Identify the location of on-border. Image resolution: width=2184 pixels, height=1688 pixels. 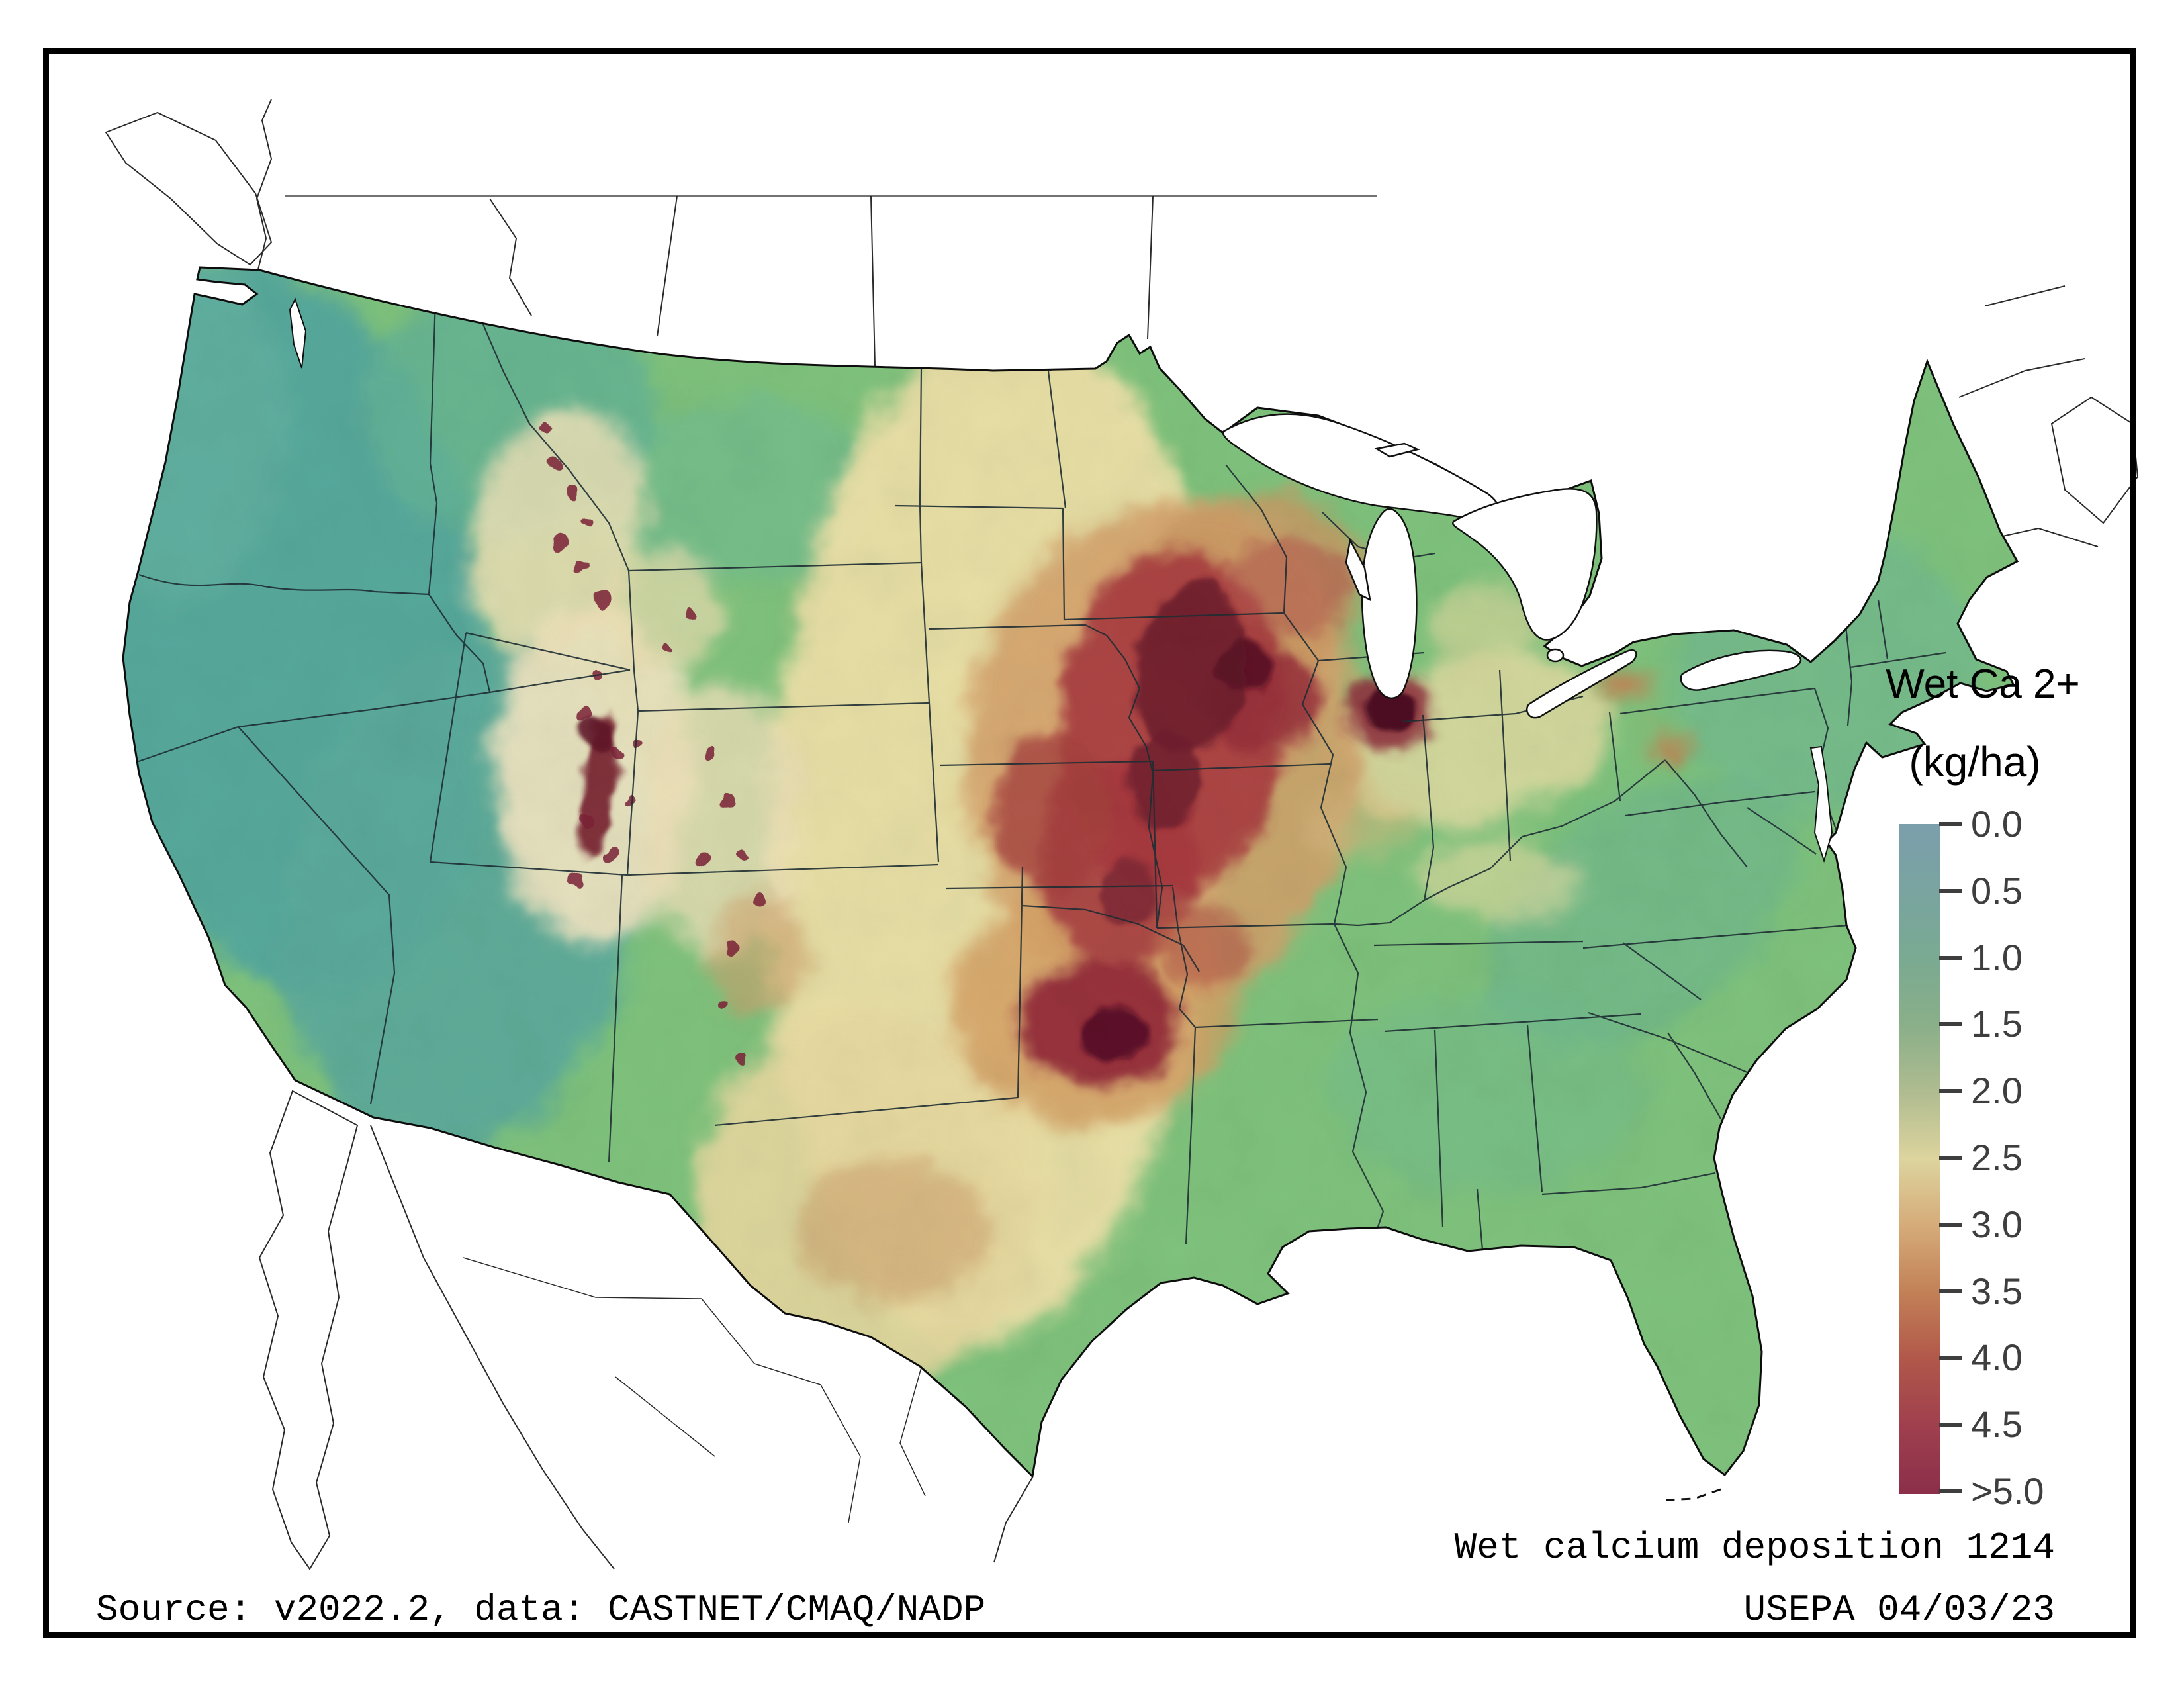
(1150, 267).